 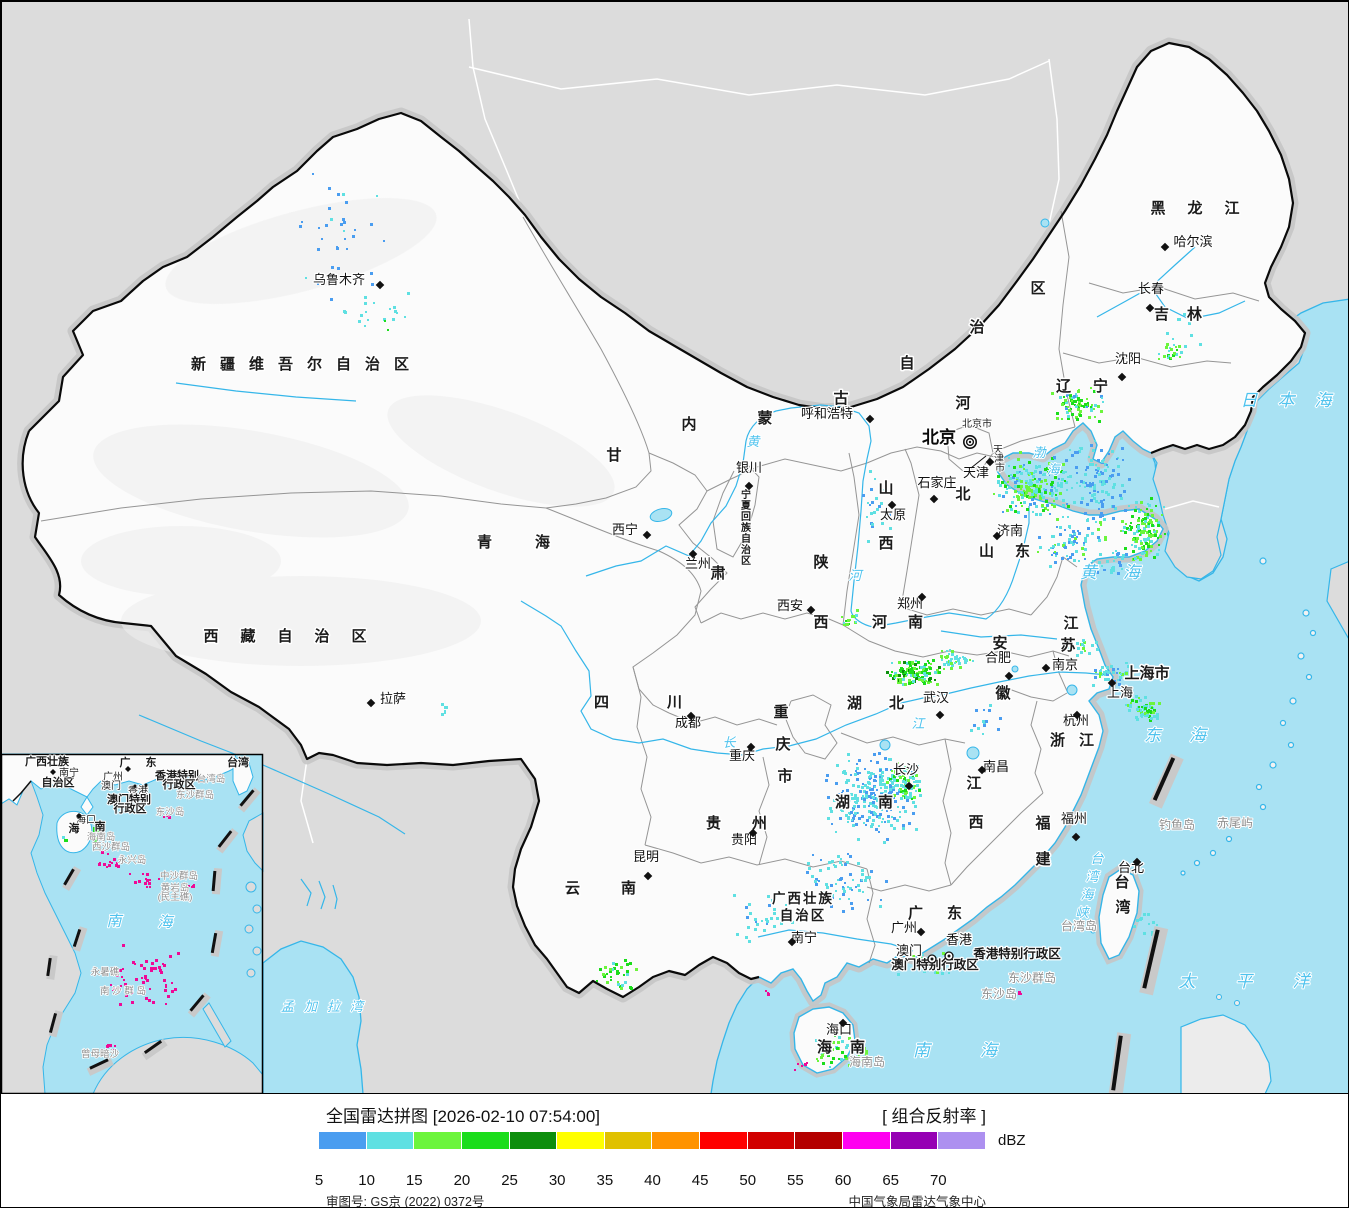 I want to click on scale-value: 45, so click(x=700, y=1180).